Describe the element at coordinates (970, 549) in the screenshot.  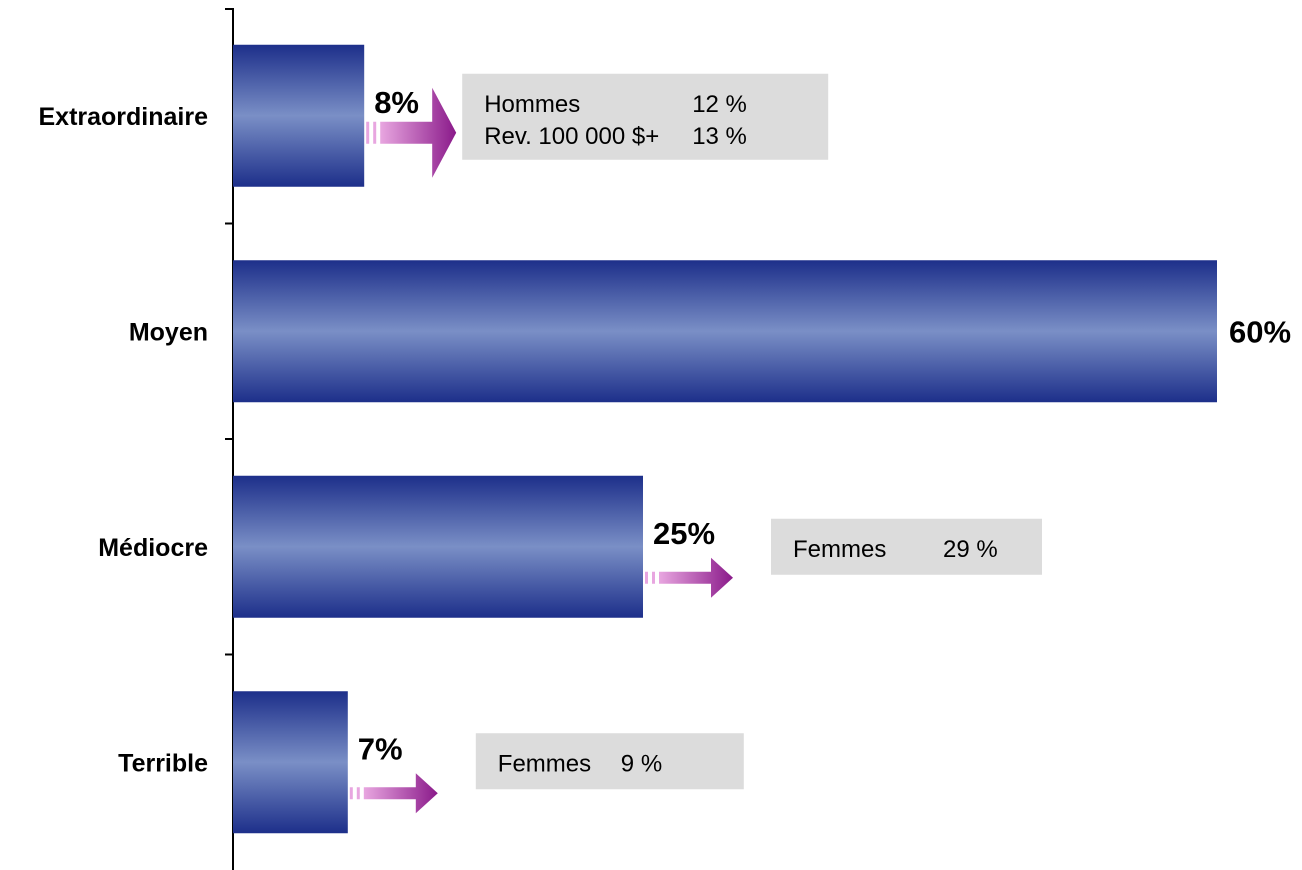
I see `note-value: 29 %` at that location.